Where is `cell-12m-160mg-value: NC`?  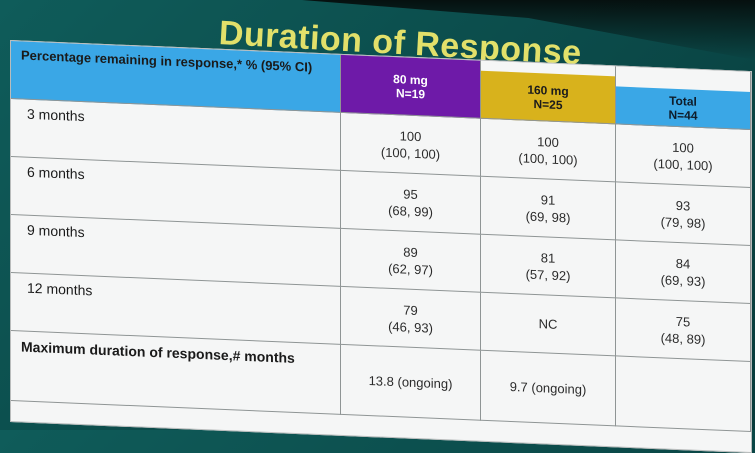 cell-12m-160mg-value: NC is located at coordinates (548, 324).